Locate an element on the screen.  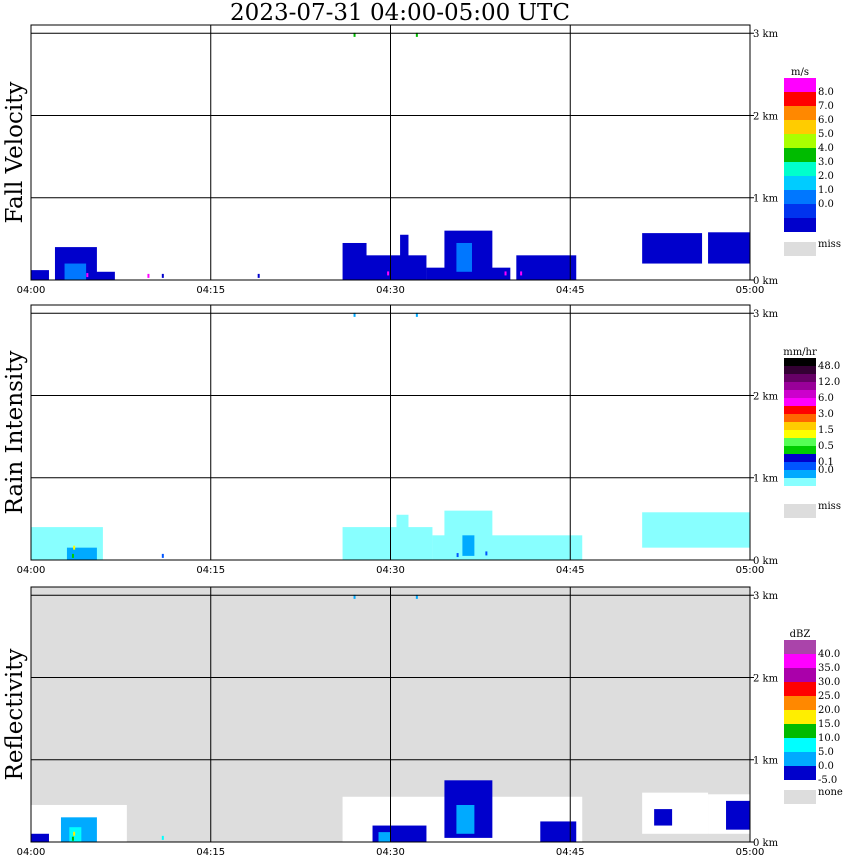
legend-miss-label: miss is located at coordinates (829, 506).